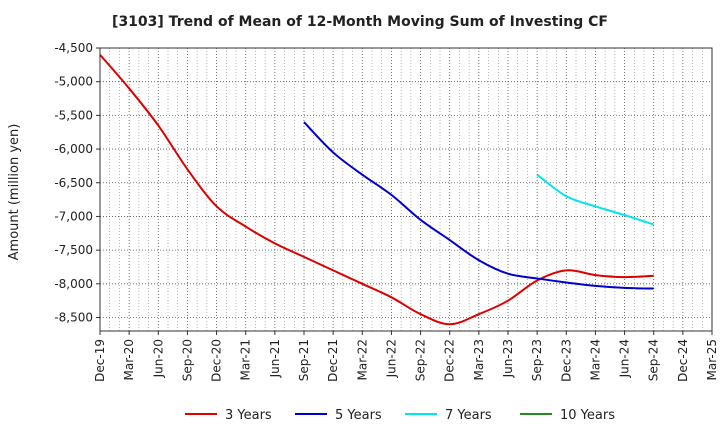 This screenshot has height=444, width=720. What do you see at coordinates (275, 358) in the screenshot?
I see `x-tick-label: Jun-21` at bounding box center [275, 358].